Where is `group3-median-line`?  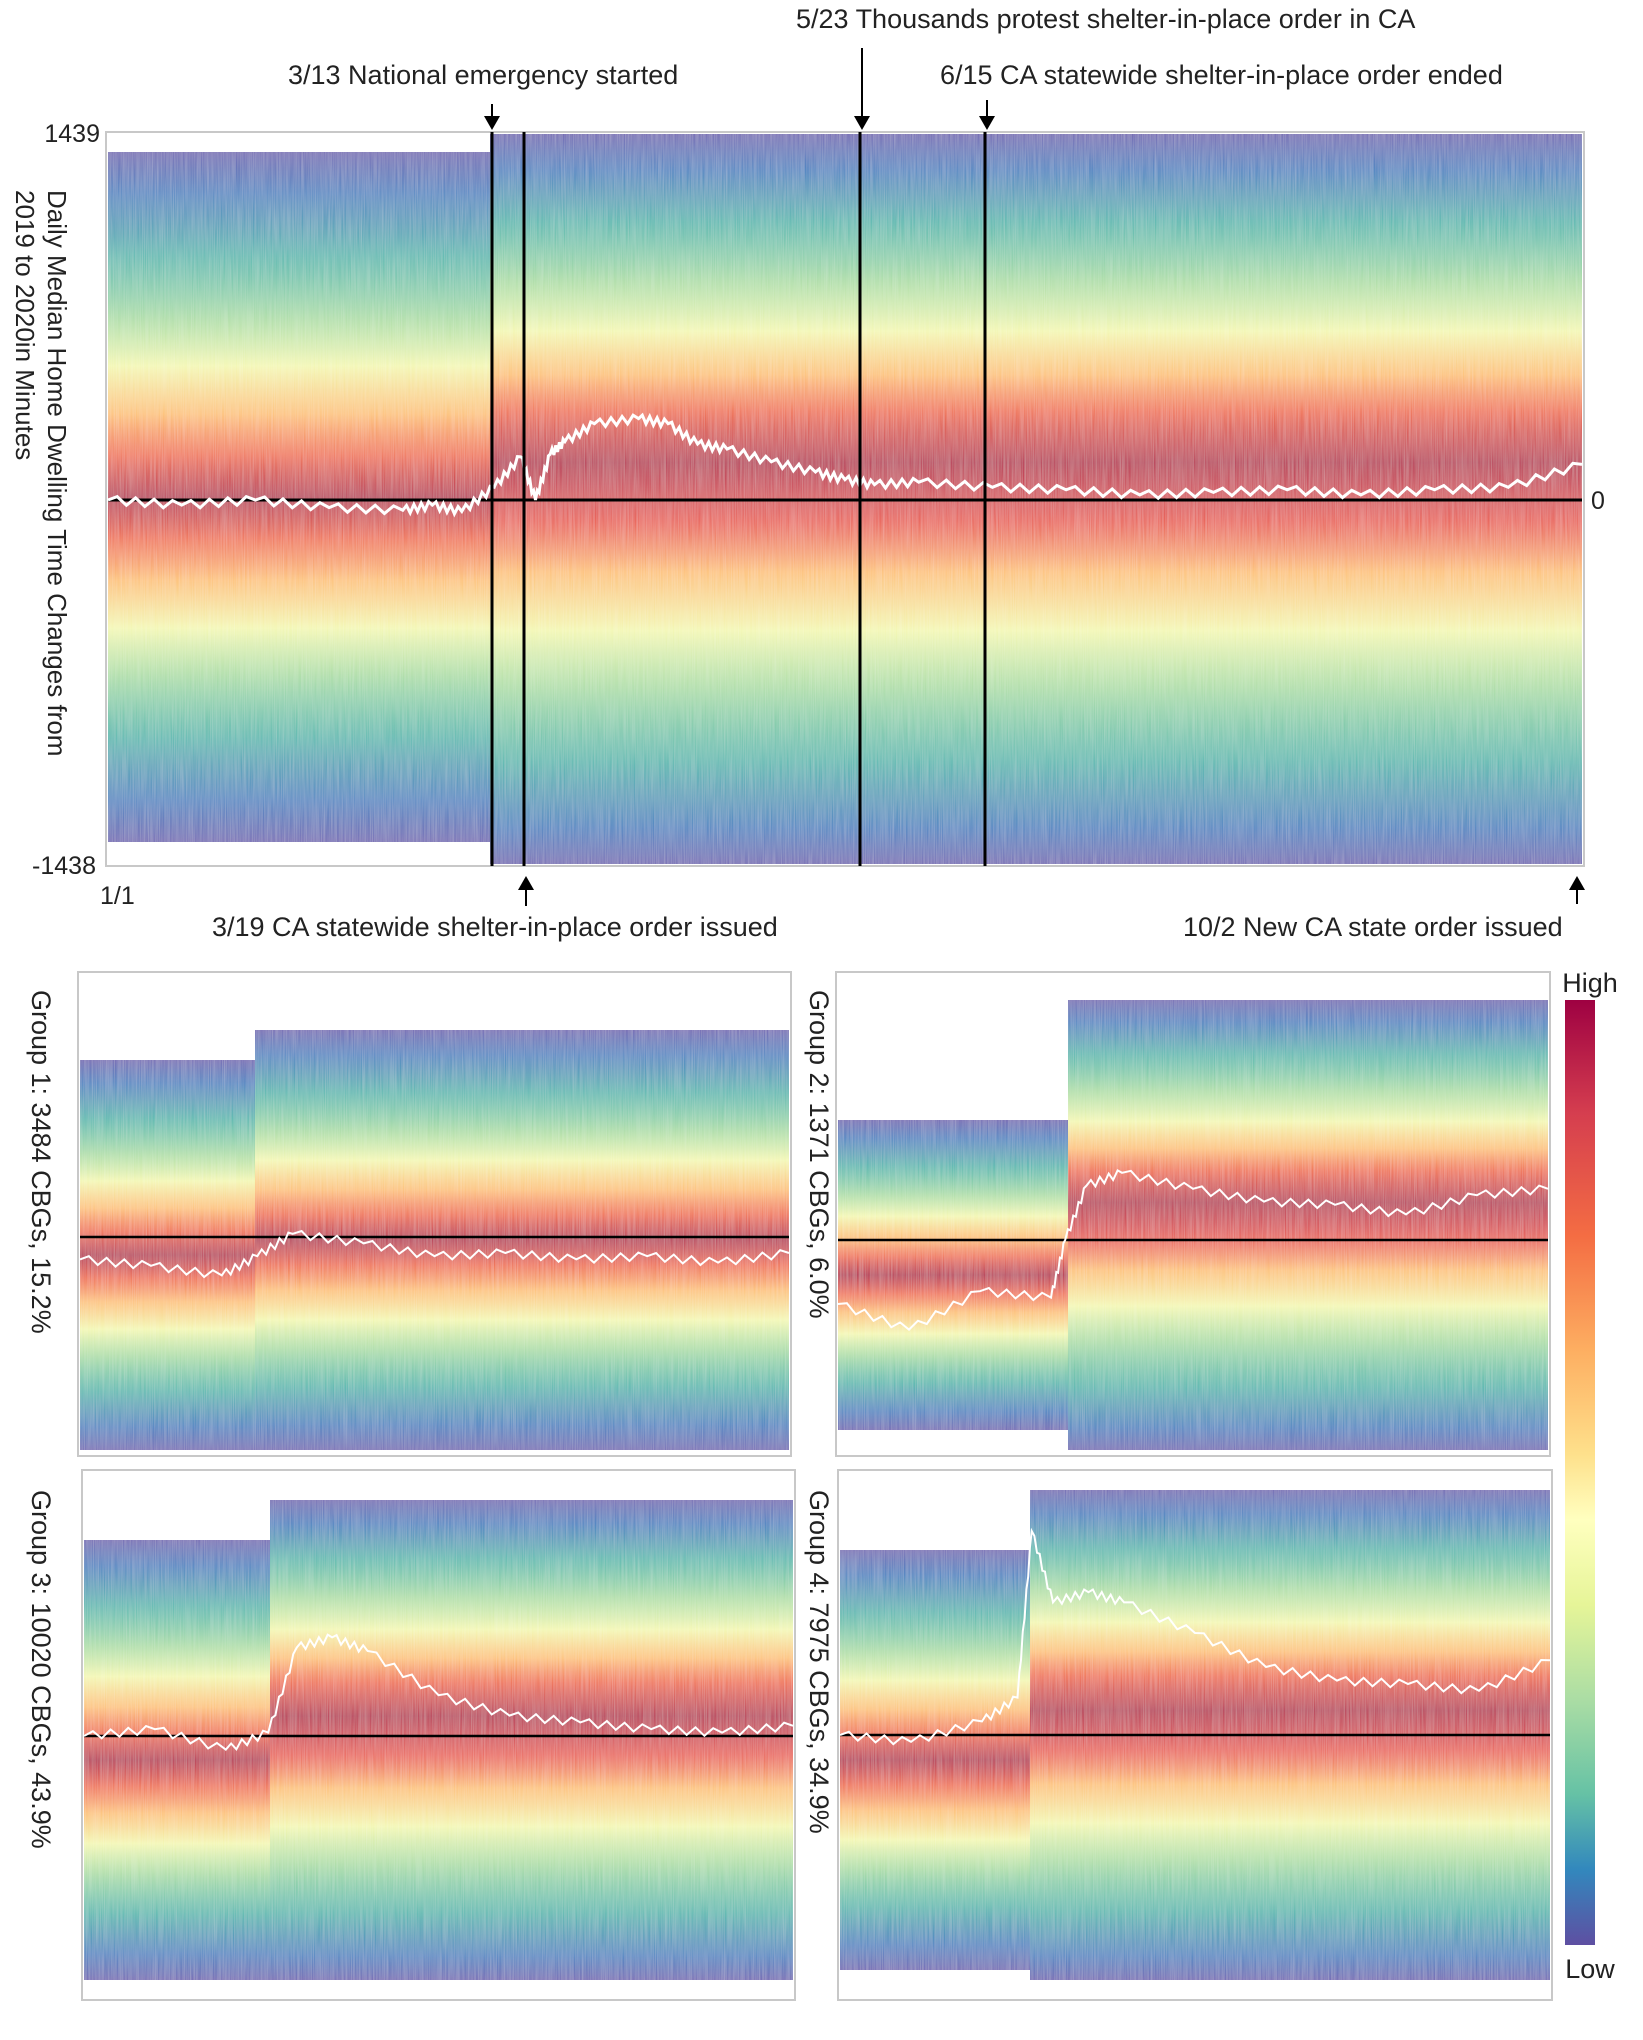 group3-median-line is located at coordinates (438, 1692).